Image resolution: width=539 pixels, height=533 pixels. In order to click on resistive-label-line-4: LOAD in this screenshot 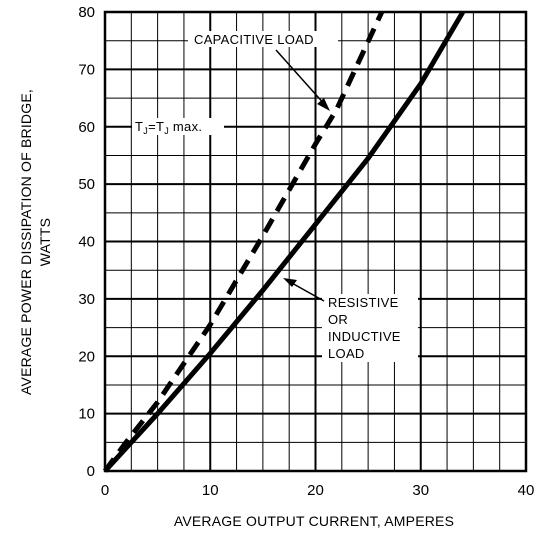, I will do `click(346, 353)`.